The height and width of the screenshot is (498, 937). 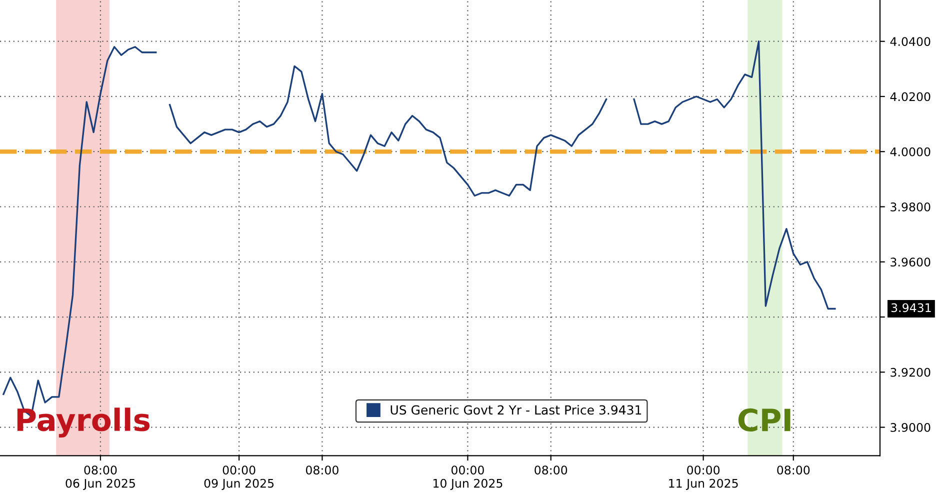 I want to click on x-tick-label: 00:00 09 Jun 2025, so click(x=239, y=478).